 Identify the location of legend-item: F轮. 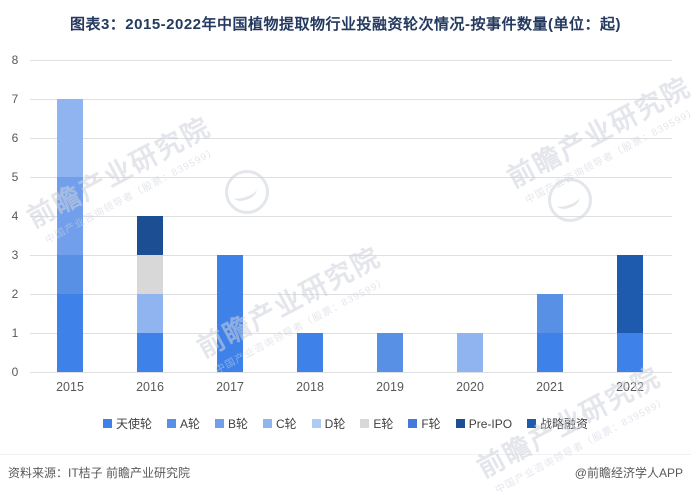
(424, 423).